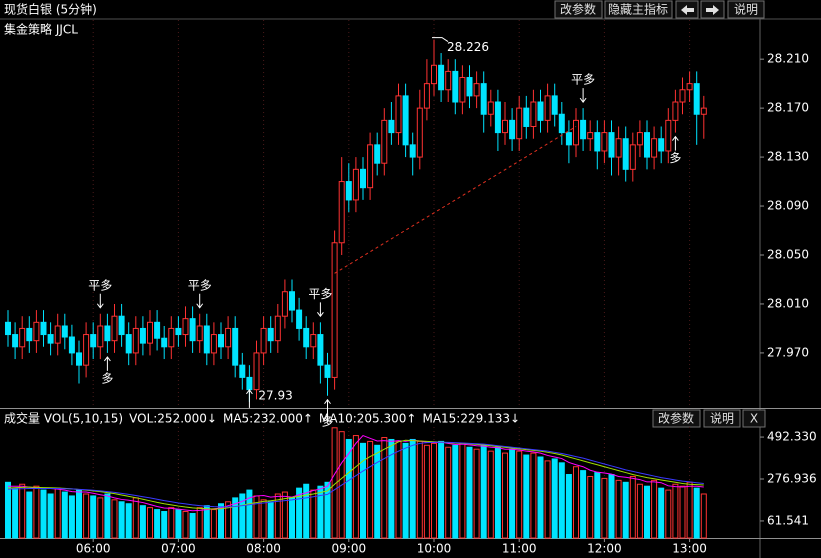 The width and height of the screenshot is (821, 558). I want to click on y-tick-label: 28.050, so click(788, 255).